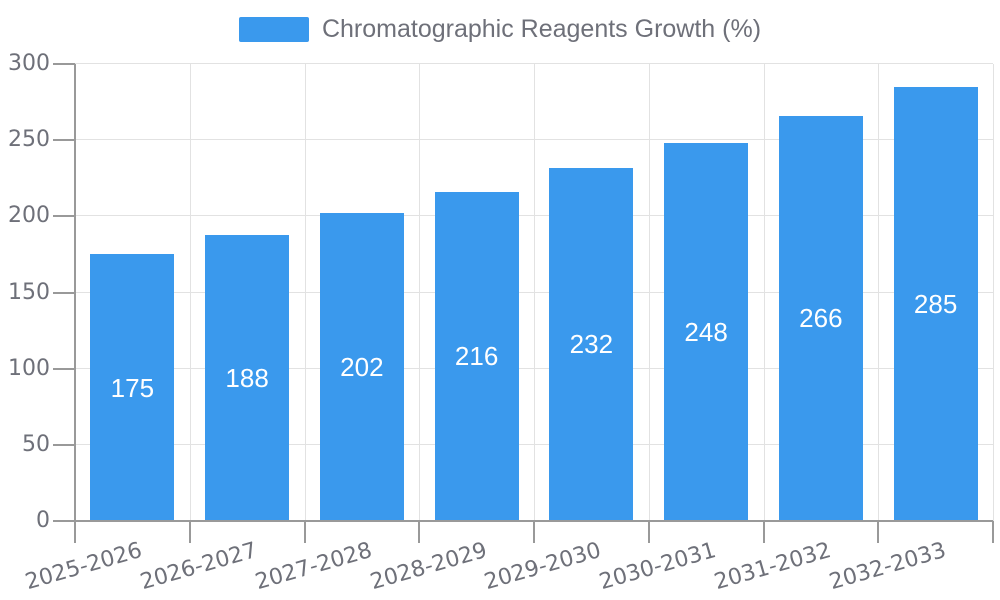 The height and width of the screenshot is (600, 1000). I want to click on bar-value-label: 202, so click(362, 367).